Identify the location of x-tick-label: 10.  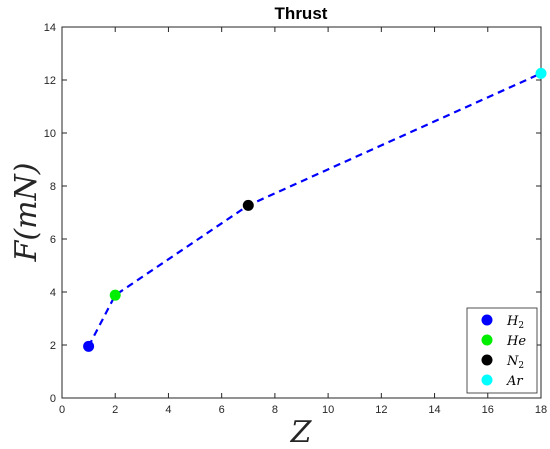
(328, 410).